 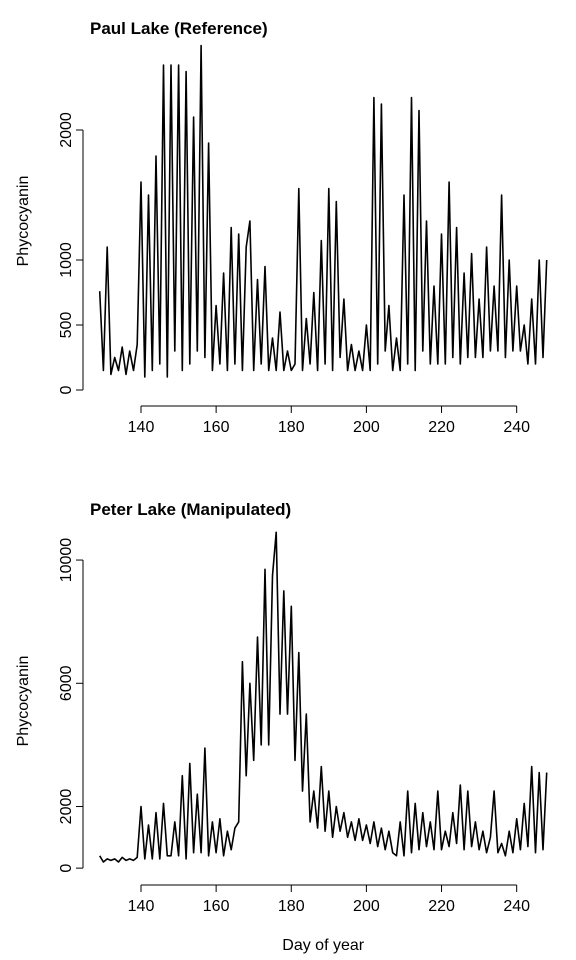 What do you see at coordinates (323, 945) in the screenshot?
I see `x-axis-label: Day of year` at bounding box center [323, 945].